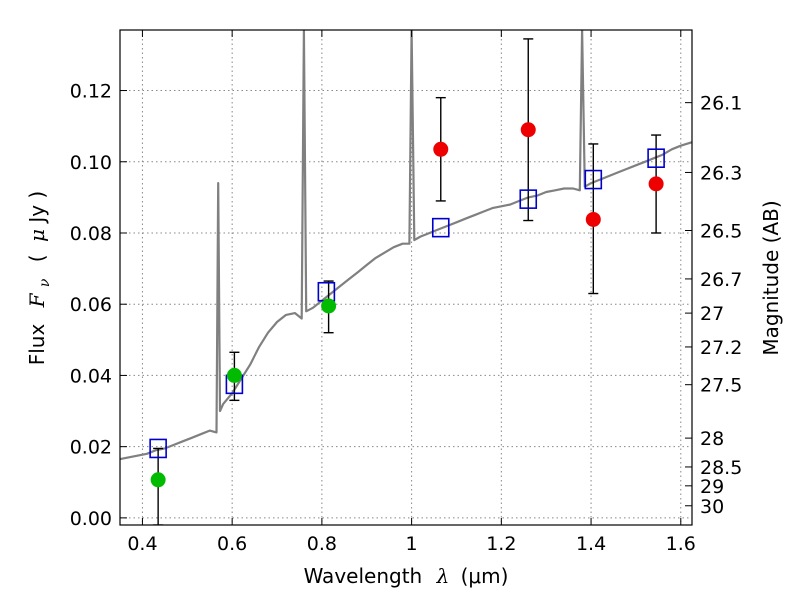 Image resolution: width=800 pixels, height=600 pixels. What do you see at coordinates (485, 576) in the screenshot?
I see `x-axis-label-unit: (μm)` at bounding box center [485, 576].